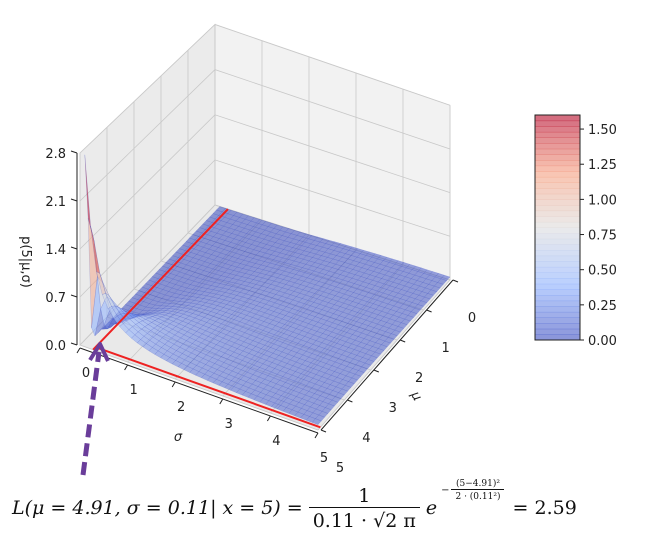 The width and height of the screenshot is (647, 550). I want to click on formula-e: e, so click(431, 508).